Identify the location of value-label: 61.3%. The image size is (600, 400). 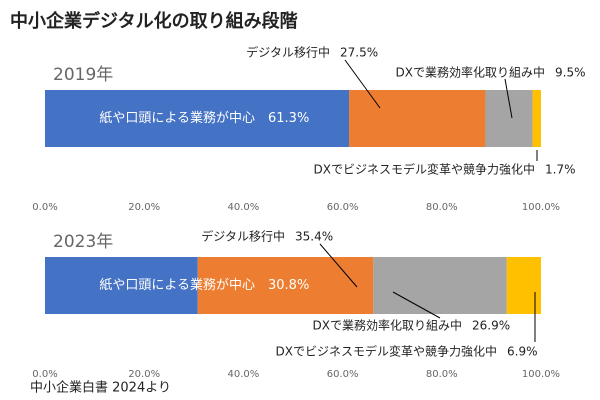
(288, 118).